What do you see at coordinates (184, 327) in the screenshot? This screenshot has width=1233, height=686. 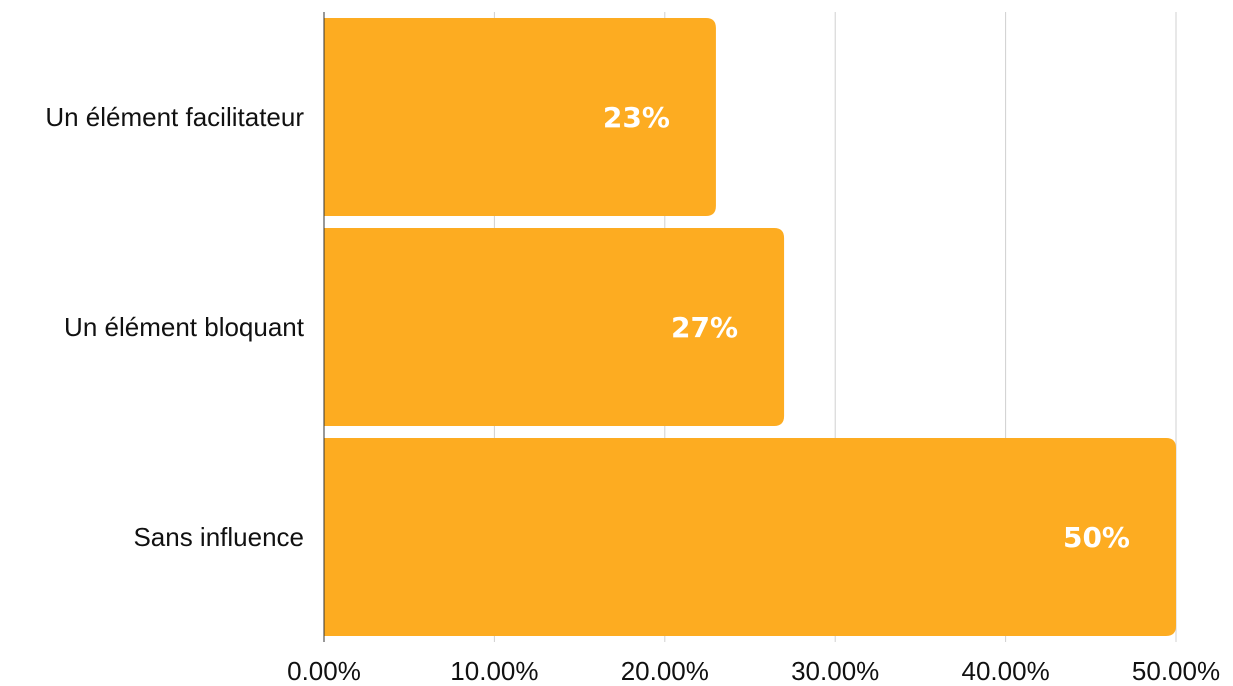 I see `category-label: Un élément bloquant` at bounding box center [184, 327].